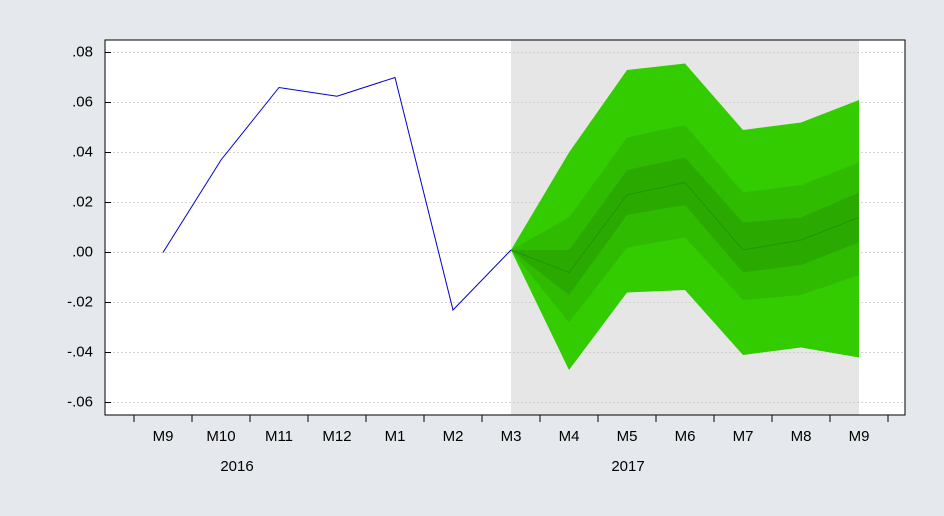 The height and width of the screenshot is (516, 944). What do you see at coordinates (336, 436) in the screenshot?
I see `x-tick-label: M12` at bounding box center [336, 436].